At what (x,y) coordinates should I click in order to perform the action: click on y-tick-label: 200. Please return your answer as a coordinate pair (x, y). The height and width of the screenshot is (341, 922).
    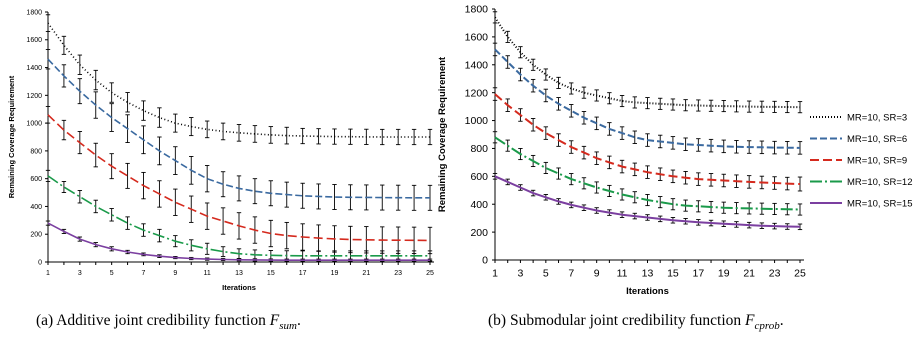
    Looking at the image, I should click on (479, 233).